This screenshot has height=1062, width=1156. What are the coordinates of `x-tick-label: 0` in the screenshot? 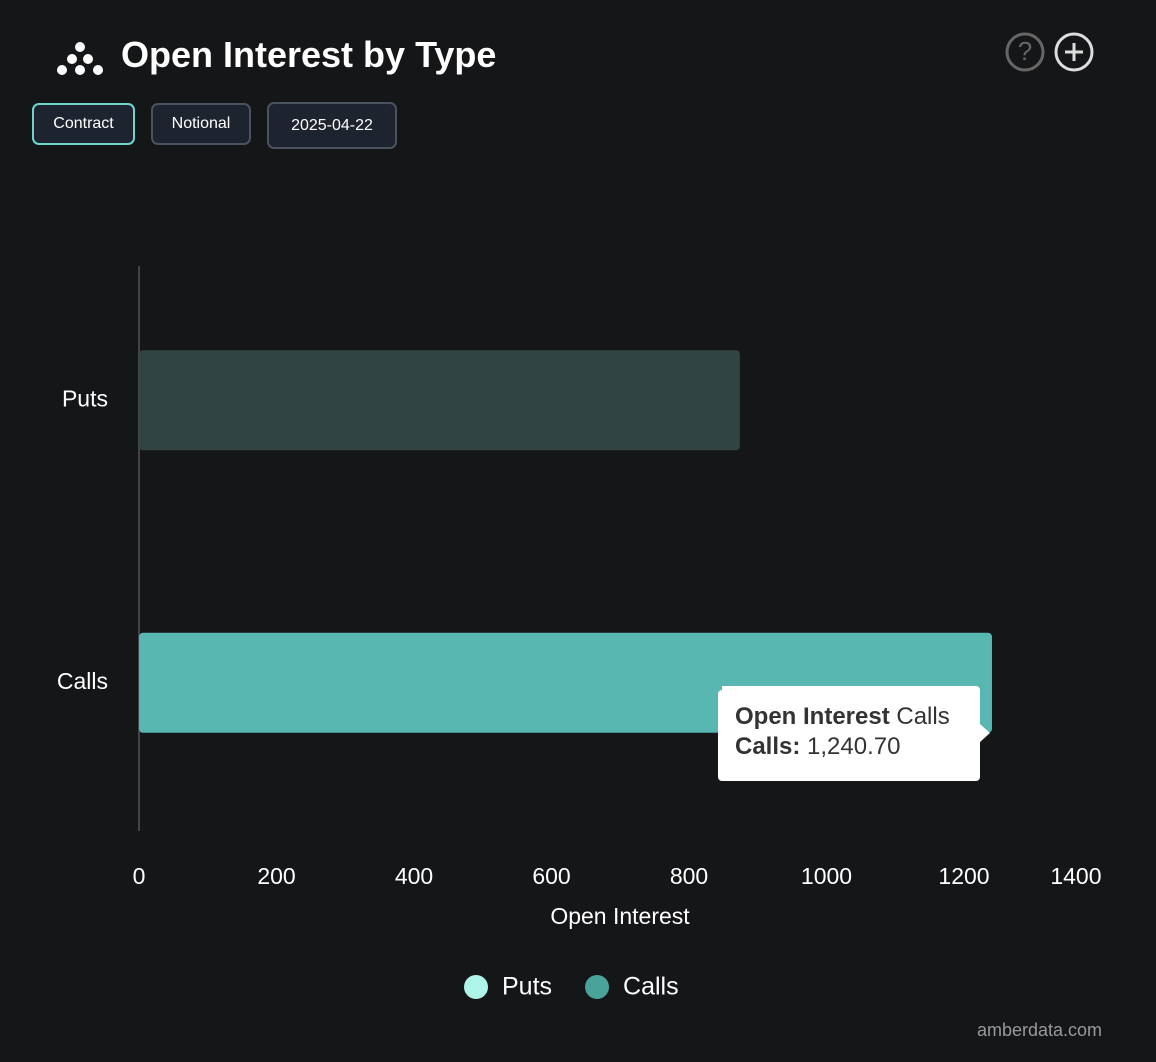 It's located at (139, 876).